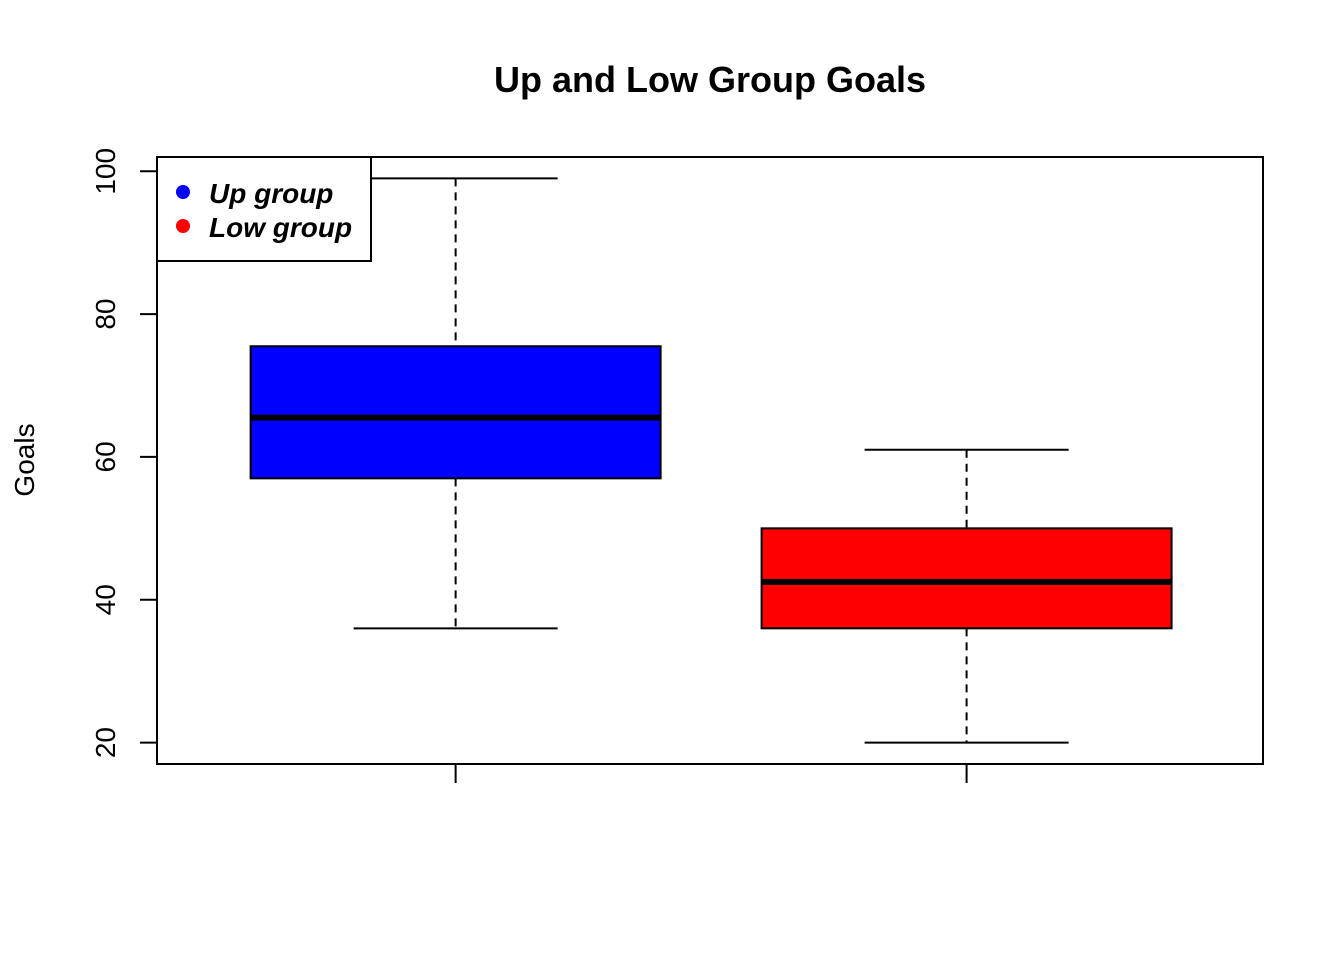  What do you see at coordinates (710, 79) in the screenshot?
I see `chart-title: Up and Low Group Goals` at bounding box center [710, 79].